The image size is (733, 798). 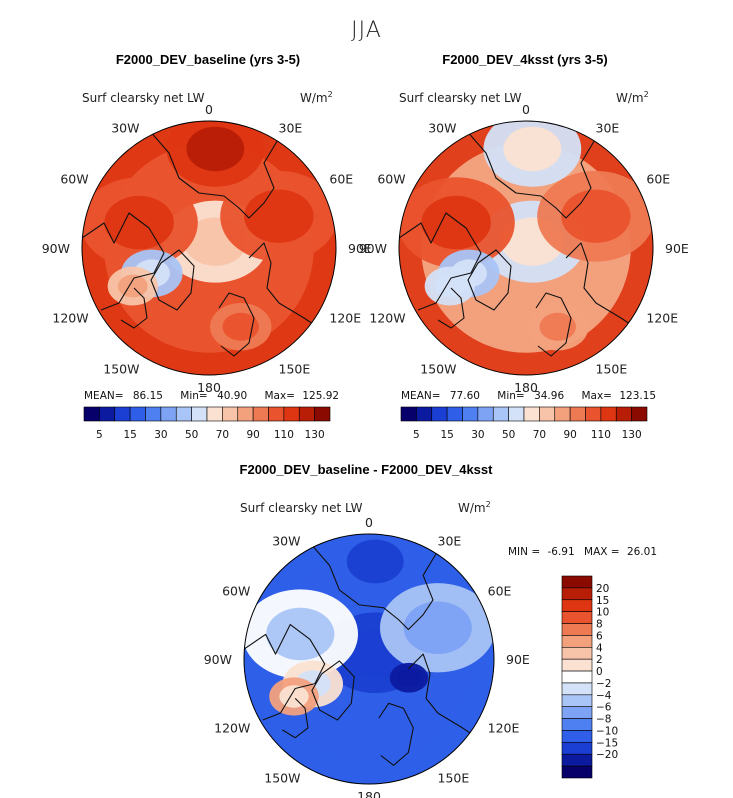 What do you see at coordinates (104, 396) in the screenshot?
I see `mean-label: MEAN=` at bounding box center [104, 396].